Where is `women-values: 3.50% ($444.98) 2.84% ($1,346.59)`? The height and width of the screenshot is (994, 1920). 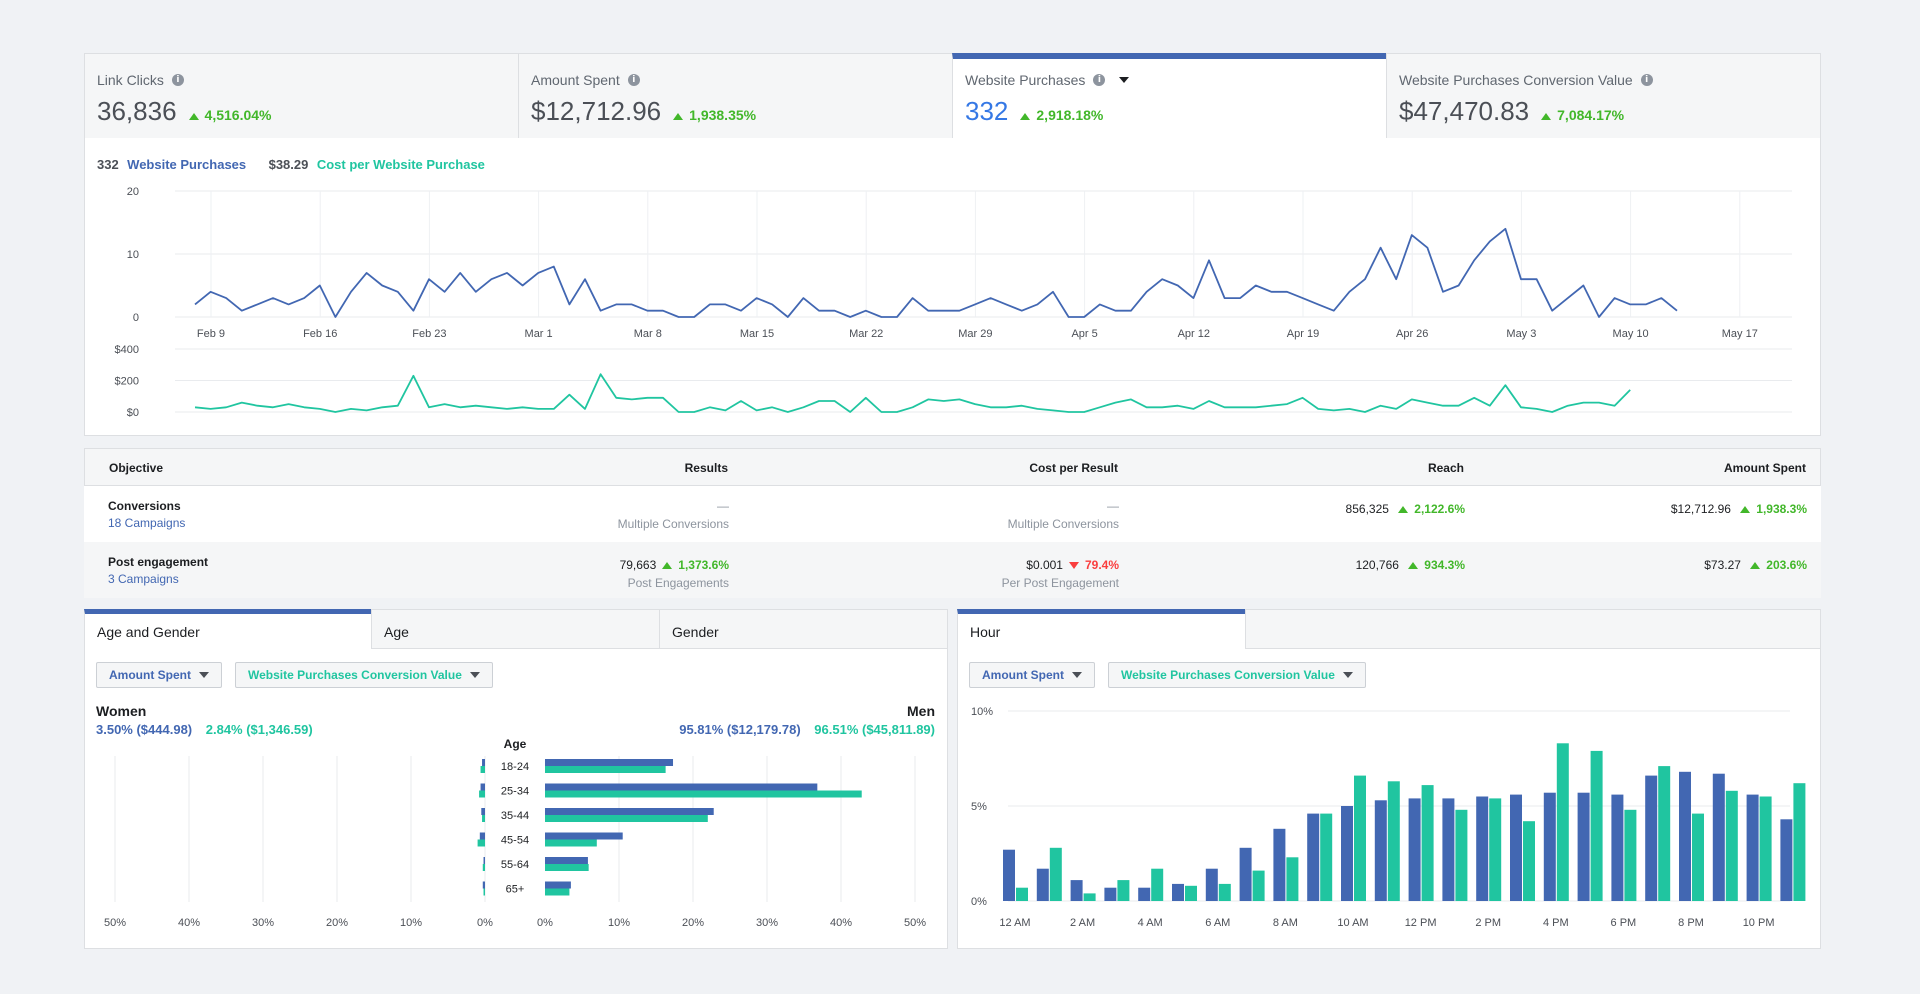
women-values: 3.50% ($444.98) 2.84% ($1,346.59) is located at coordinates (204, 729).